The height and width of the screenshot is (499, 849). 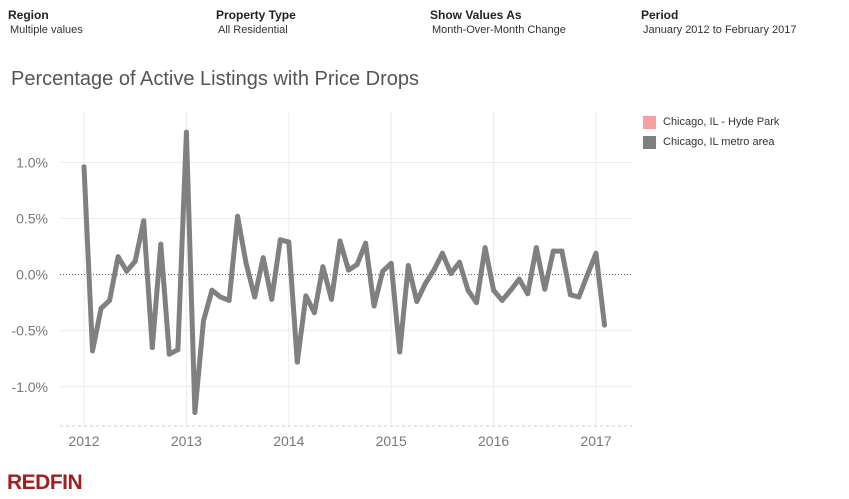 I want to click on region-filter-label: Region, so click(x=28, y=15).